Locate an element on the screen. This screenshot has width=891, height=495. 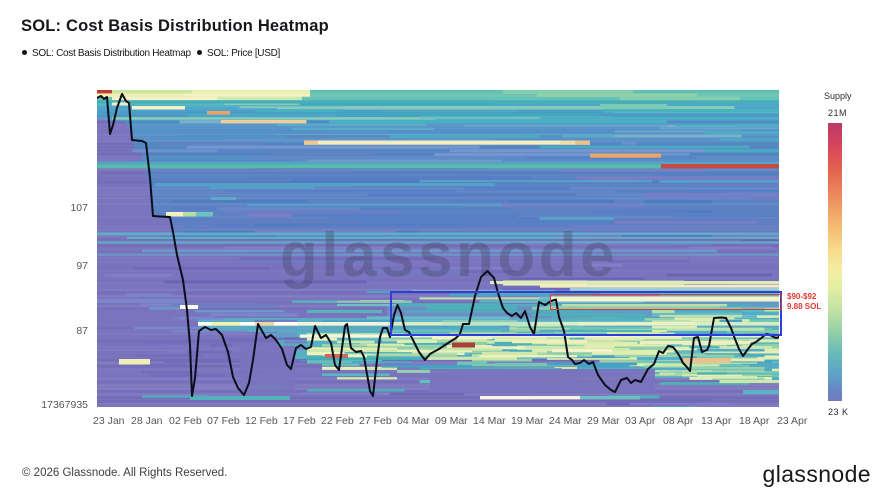
svg-text: glassnode is located at coordinates (449, 255).